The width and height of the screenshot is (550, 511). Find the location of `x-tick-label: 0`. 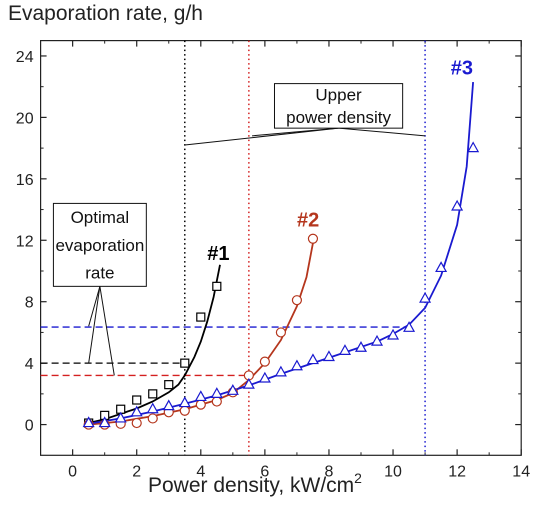

x-tick-label: 0 is located at coordinates (72, 471).